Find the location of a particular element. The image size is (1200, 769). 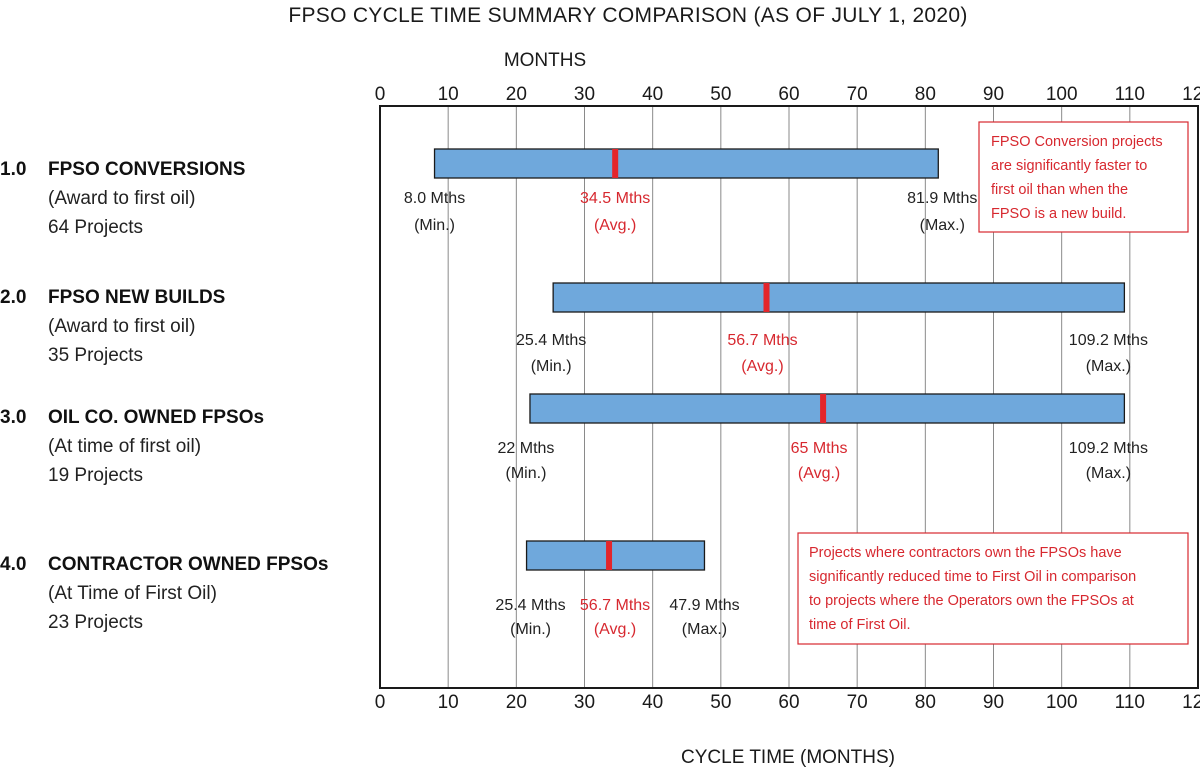

category-count: 19 Projects is located at coordinates (95, 475).